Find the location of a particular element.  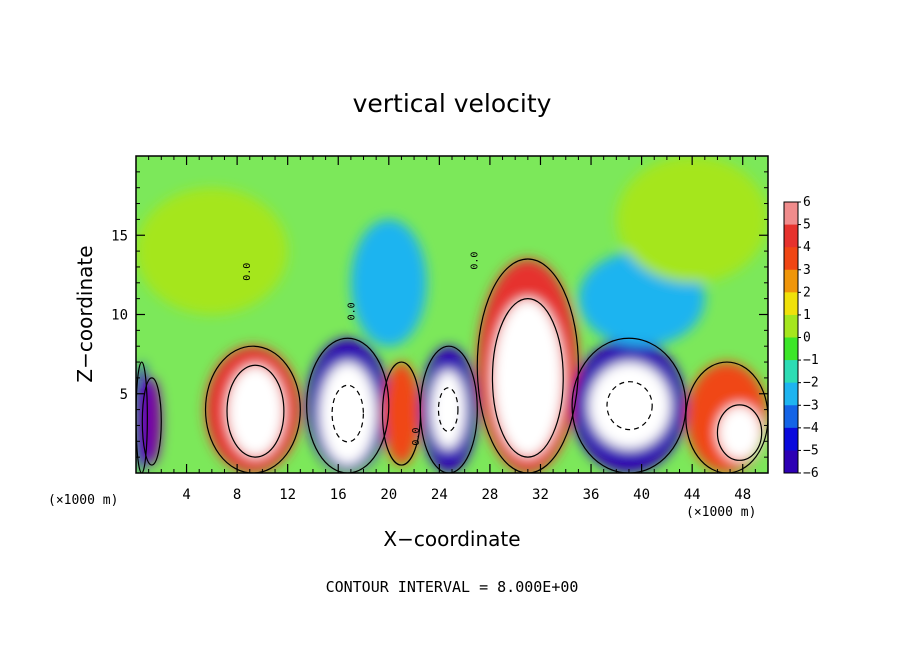

x-tick-label-28: 28 is located at coordinates (489, 495).